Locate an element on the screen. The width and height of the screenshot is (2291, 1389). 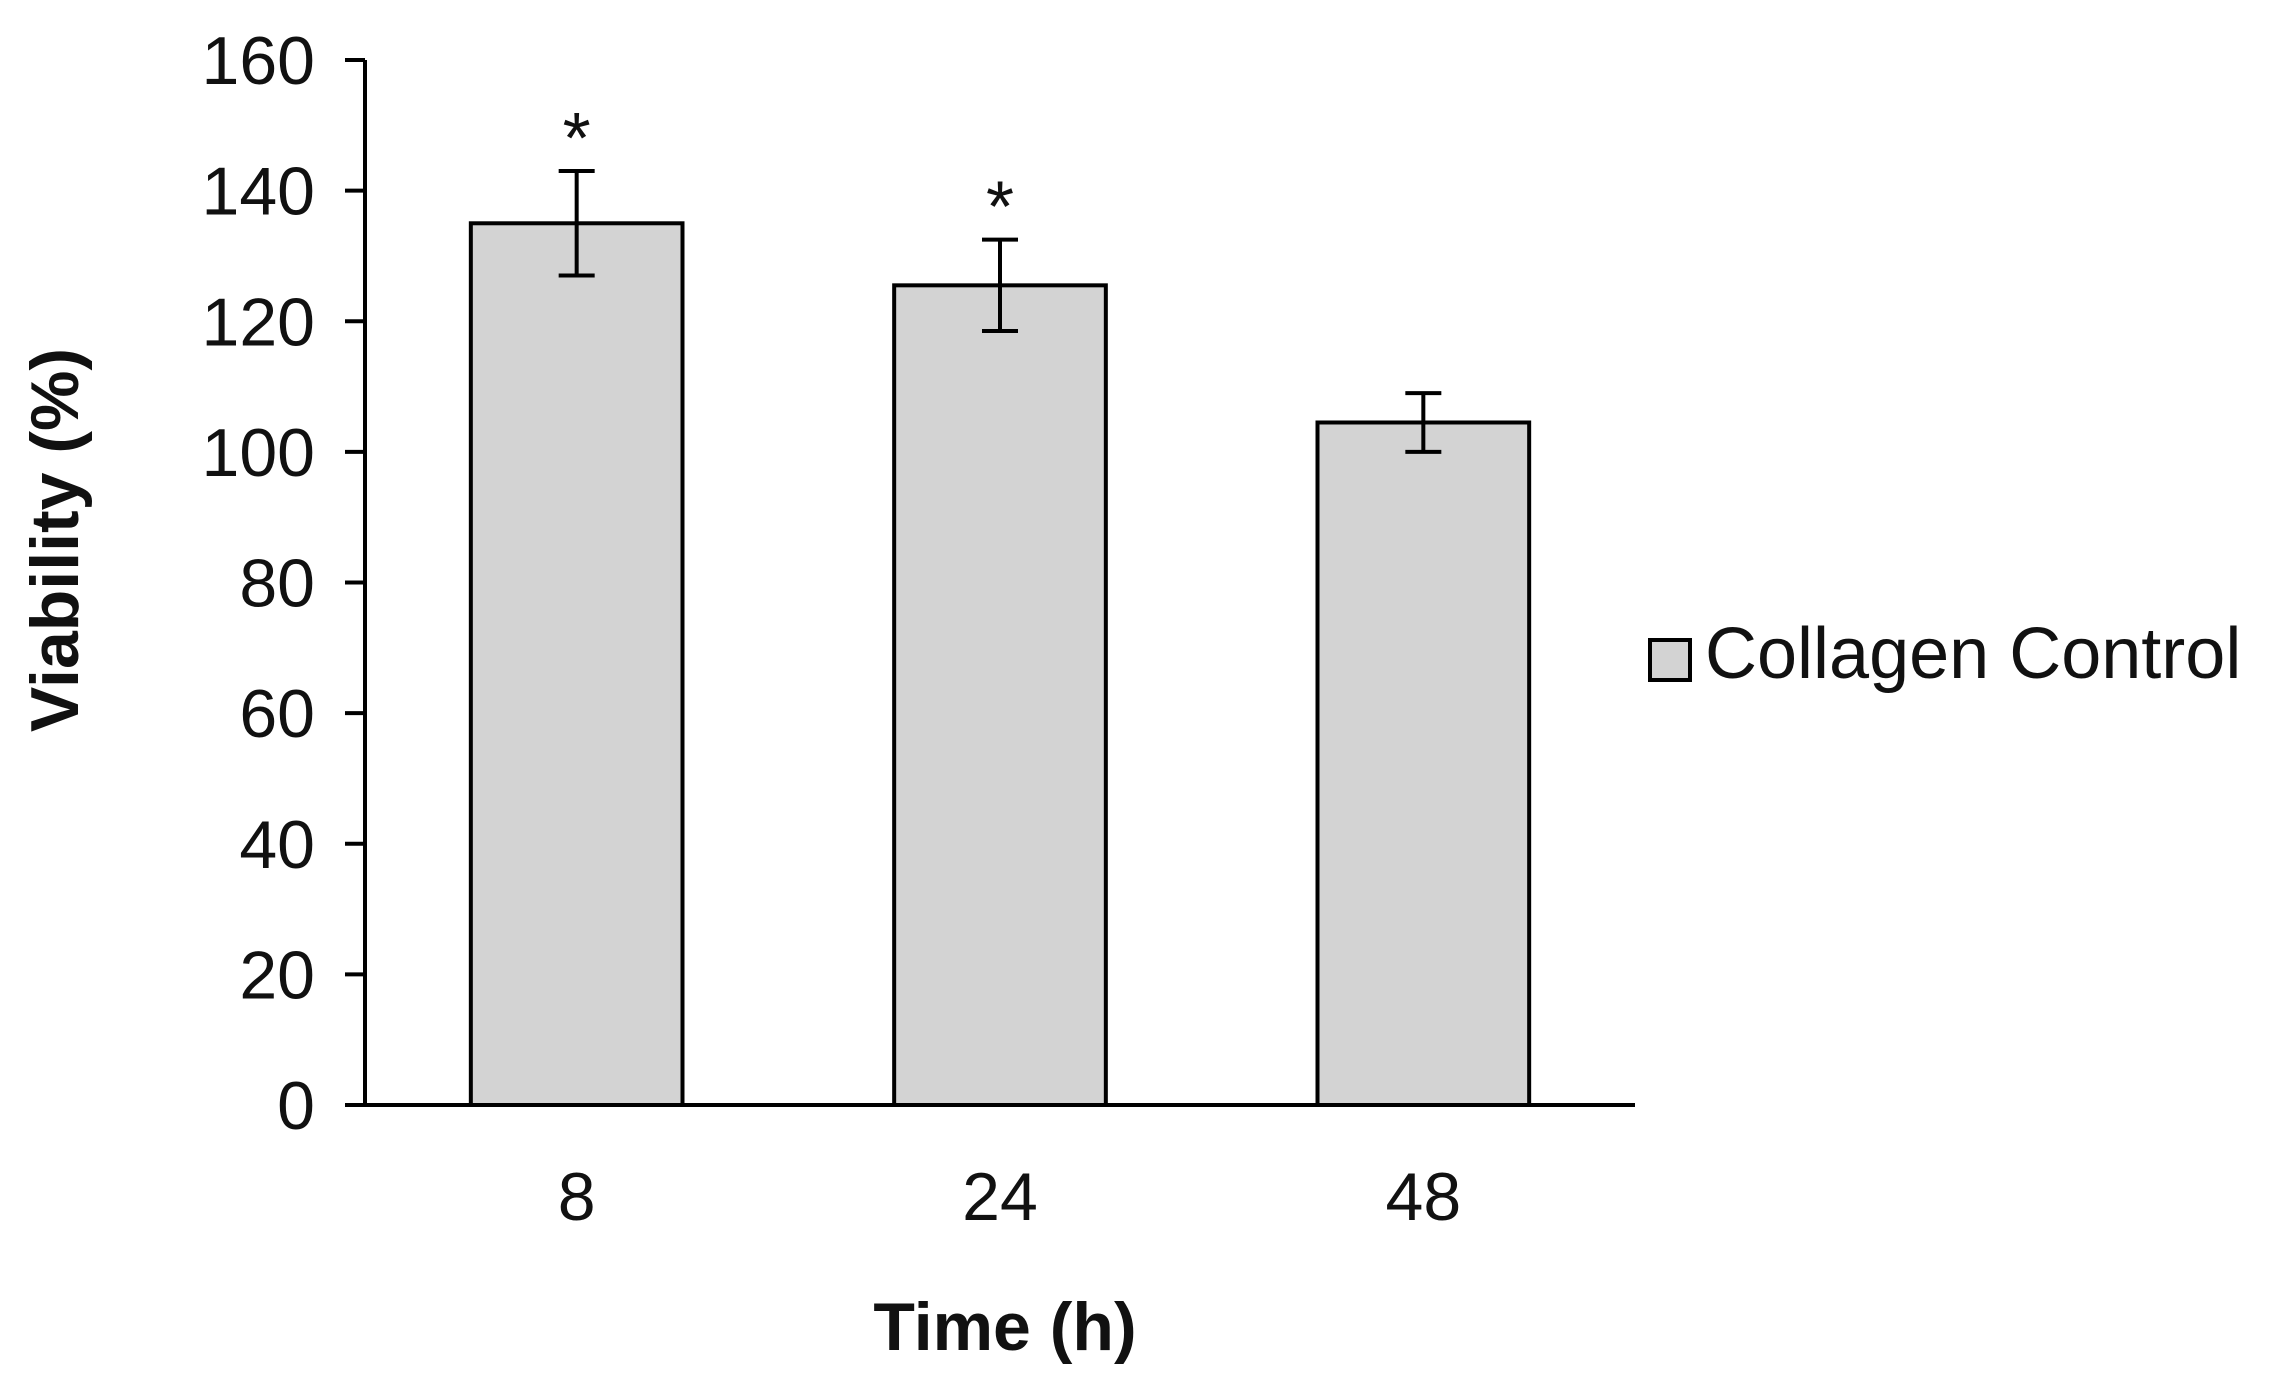
x-tick-label: 24 is located at coordinates (1000, 1197).